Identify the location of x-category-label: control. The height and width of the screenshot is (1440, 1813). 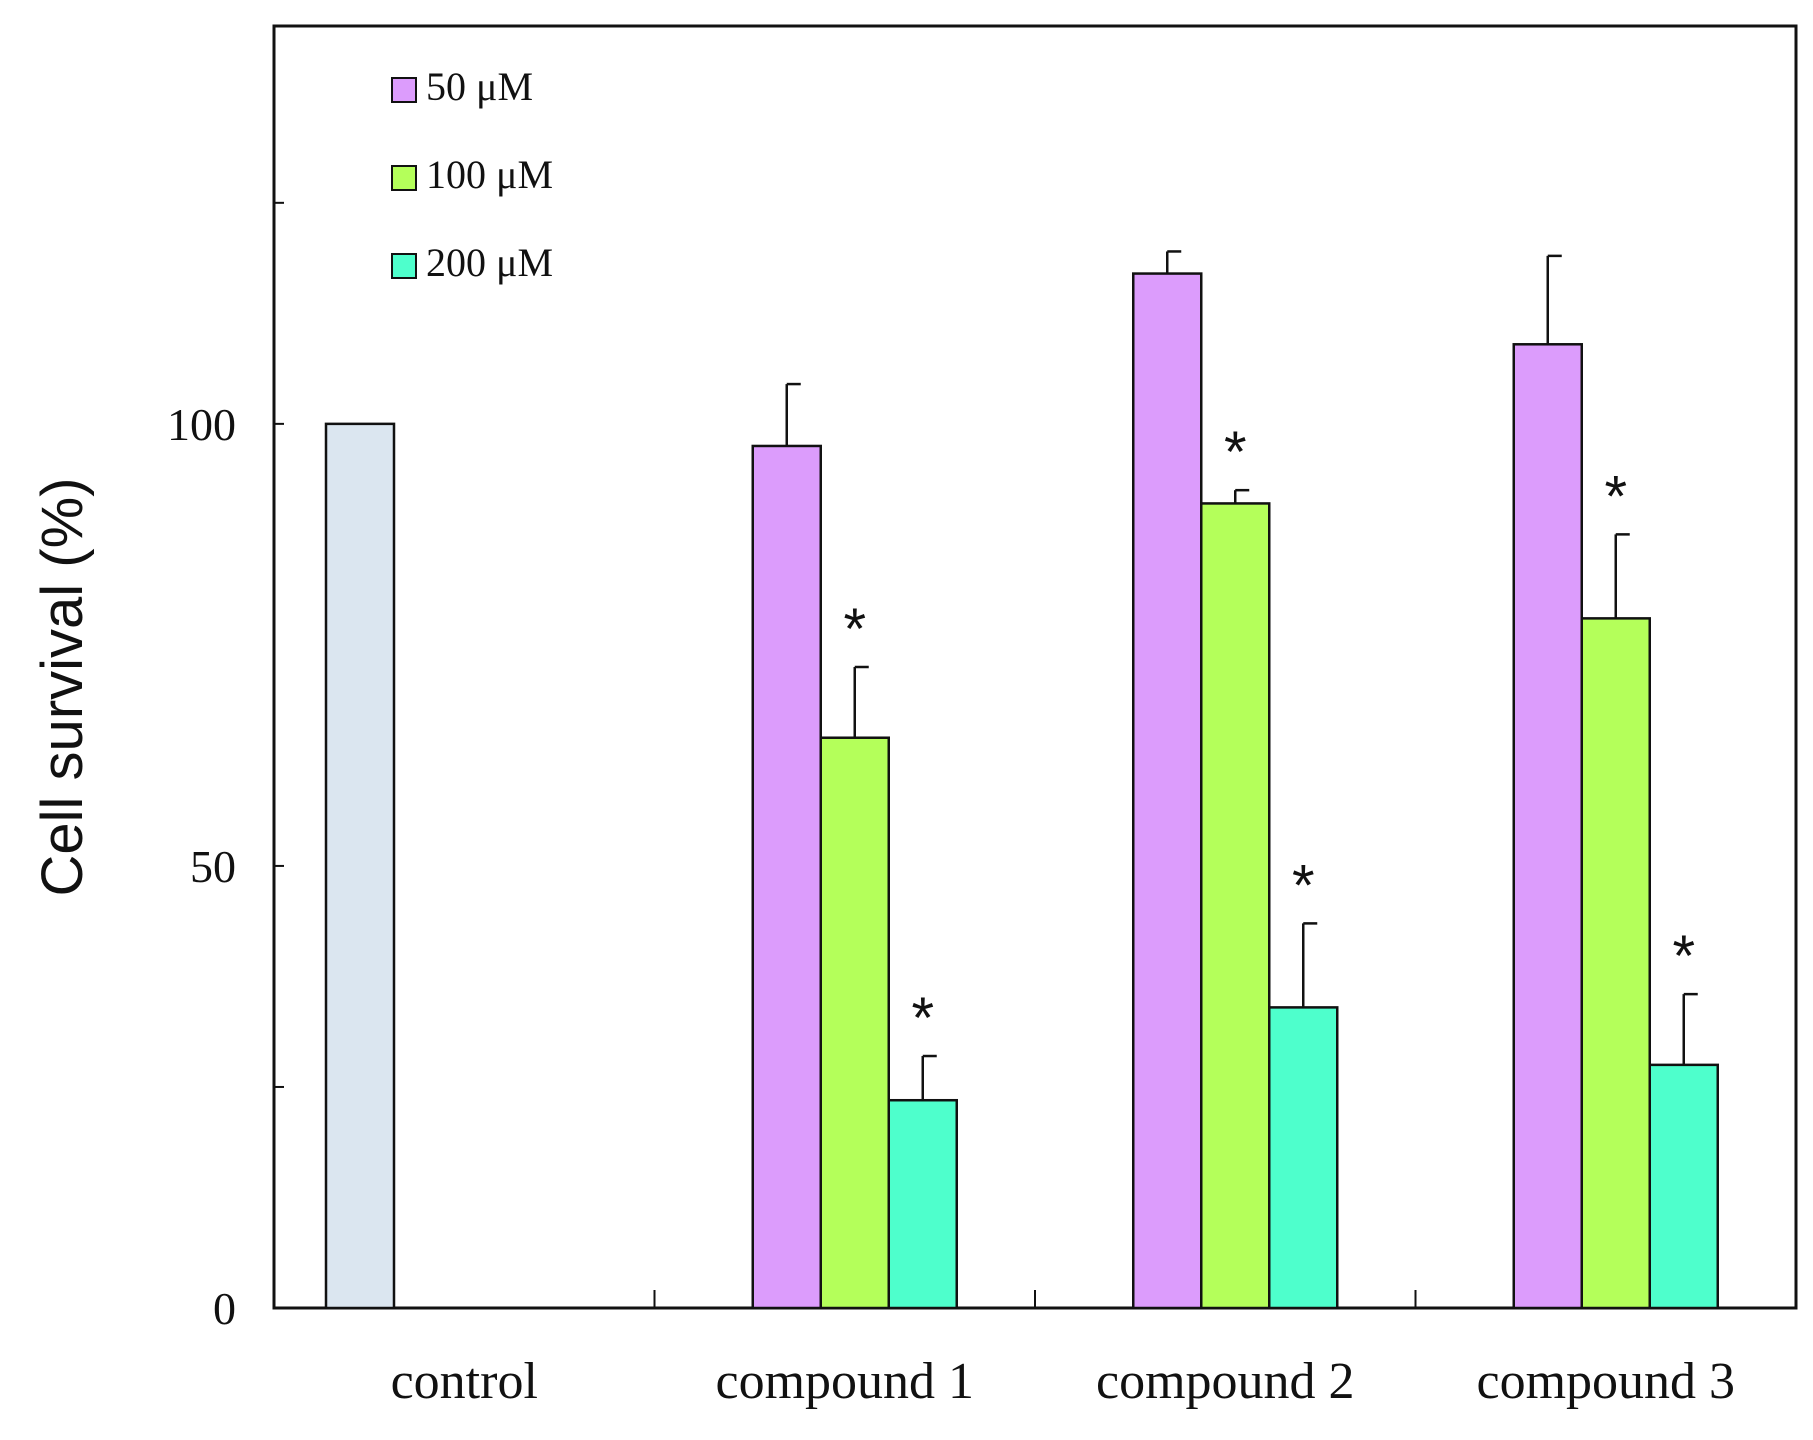
(464, 1381).